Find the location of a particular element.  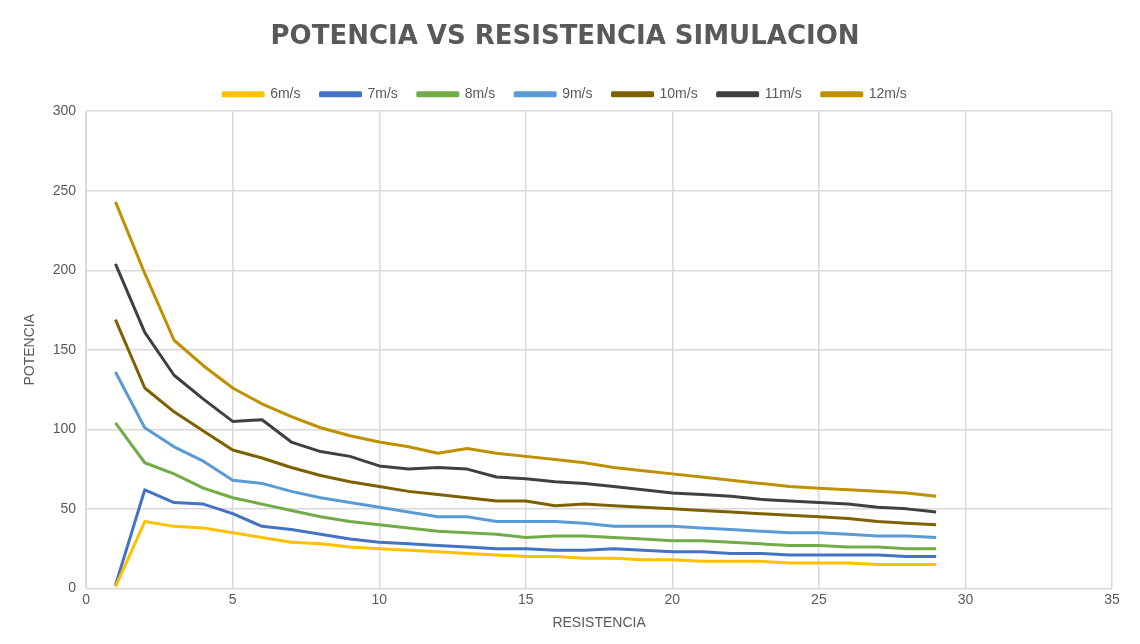

y-tick-label: 300 is located at coordinates (64, 110).